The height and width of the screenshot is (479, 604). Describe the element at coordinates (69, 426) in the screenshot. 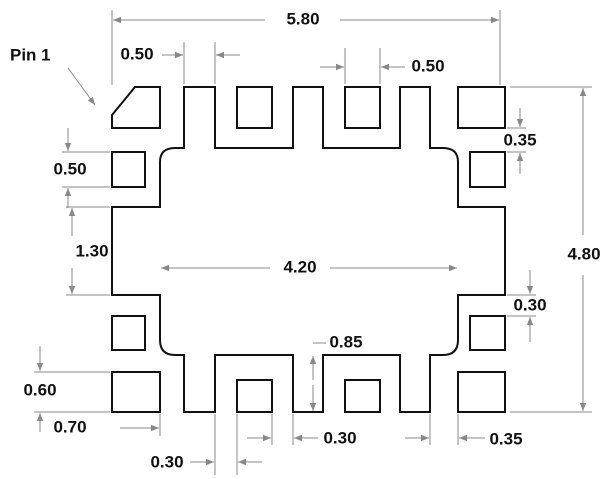

I see `dimension-label: 0.70` at that location.